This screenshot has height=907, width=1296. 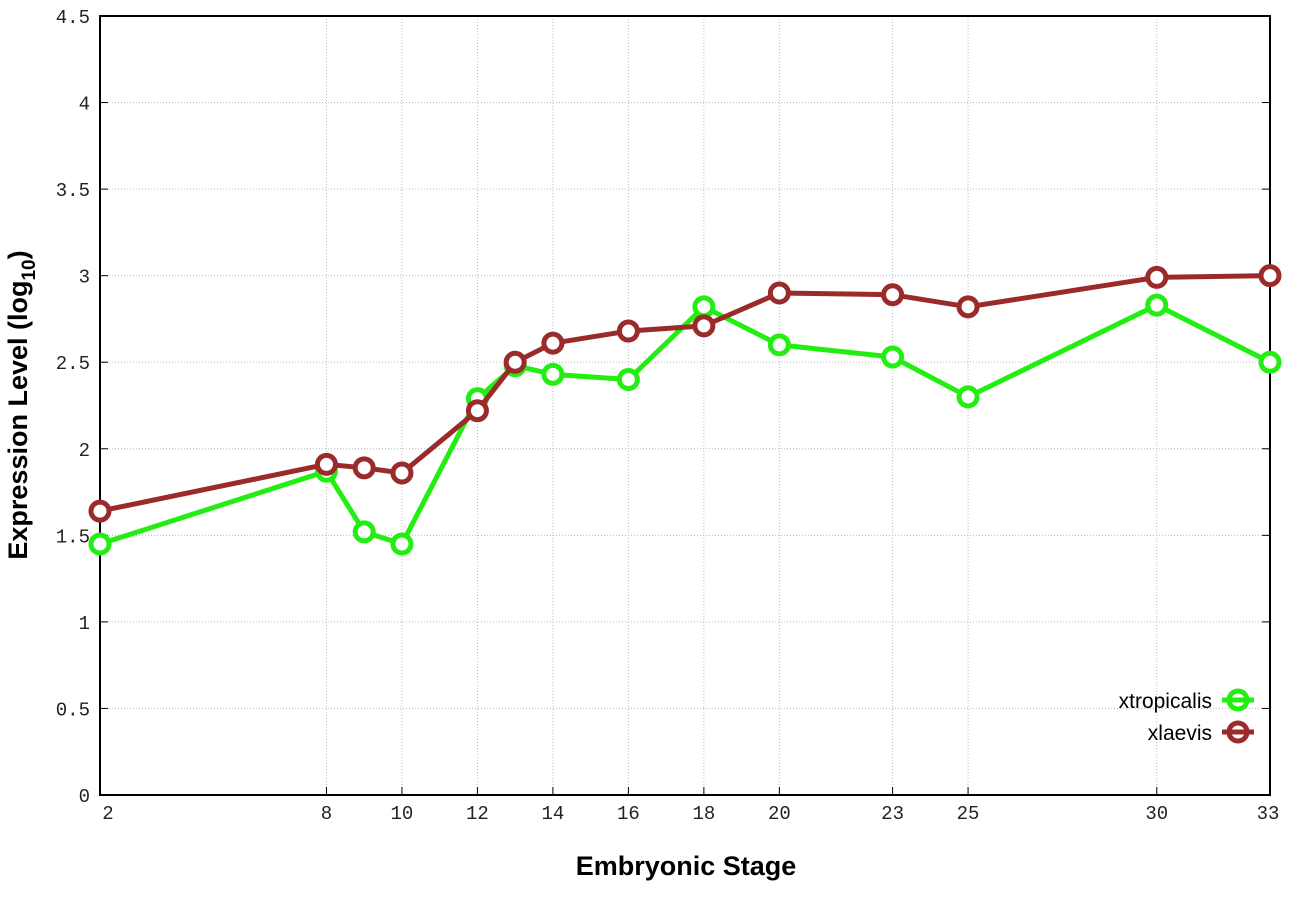 I want to click on x-tick-label: 23, so click(x=892, y=814).